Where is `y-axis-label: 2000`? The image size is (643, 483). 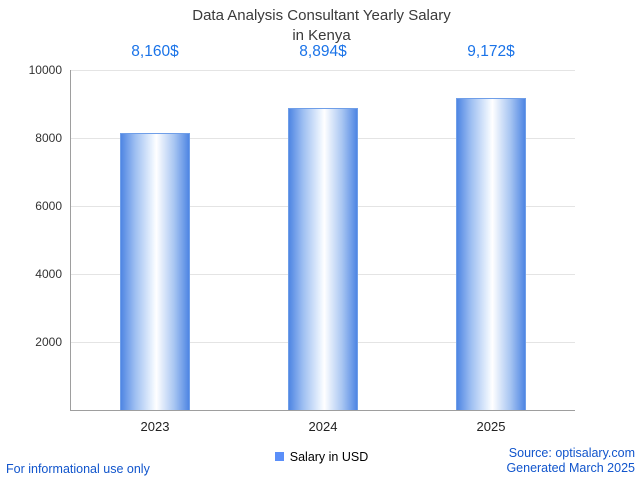
y-axis-label: 2000 is located at coordinates (48, 342).